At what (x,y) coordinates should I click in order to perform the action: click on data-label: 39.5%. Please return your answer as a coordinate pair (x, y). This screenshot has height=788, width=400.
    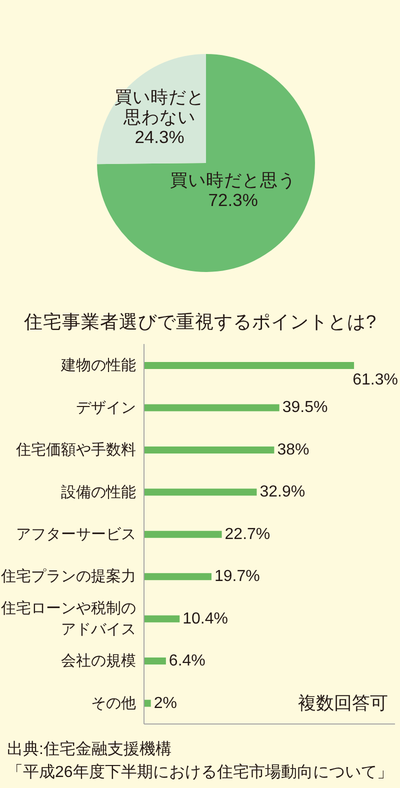
    Looking at the image, I should click on (305, 407).